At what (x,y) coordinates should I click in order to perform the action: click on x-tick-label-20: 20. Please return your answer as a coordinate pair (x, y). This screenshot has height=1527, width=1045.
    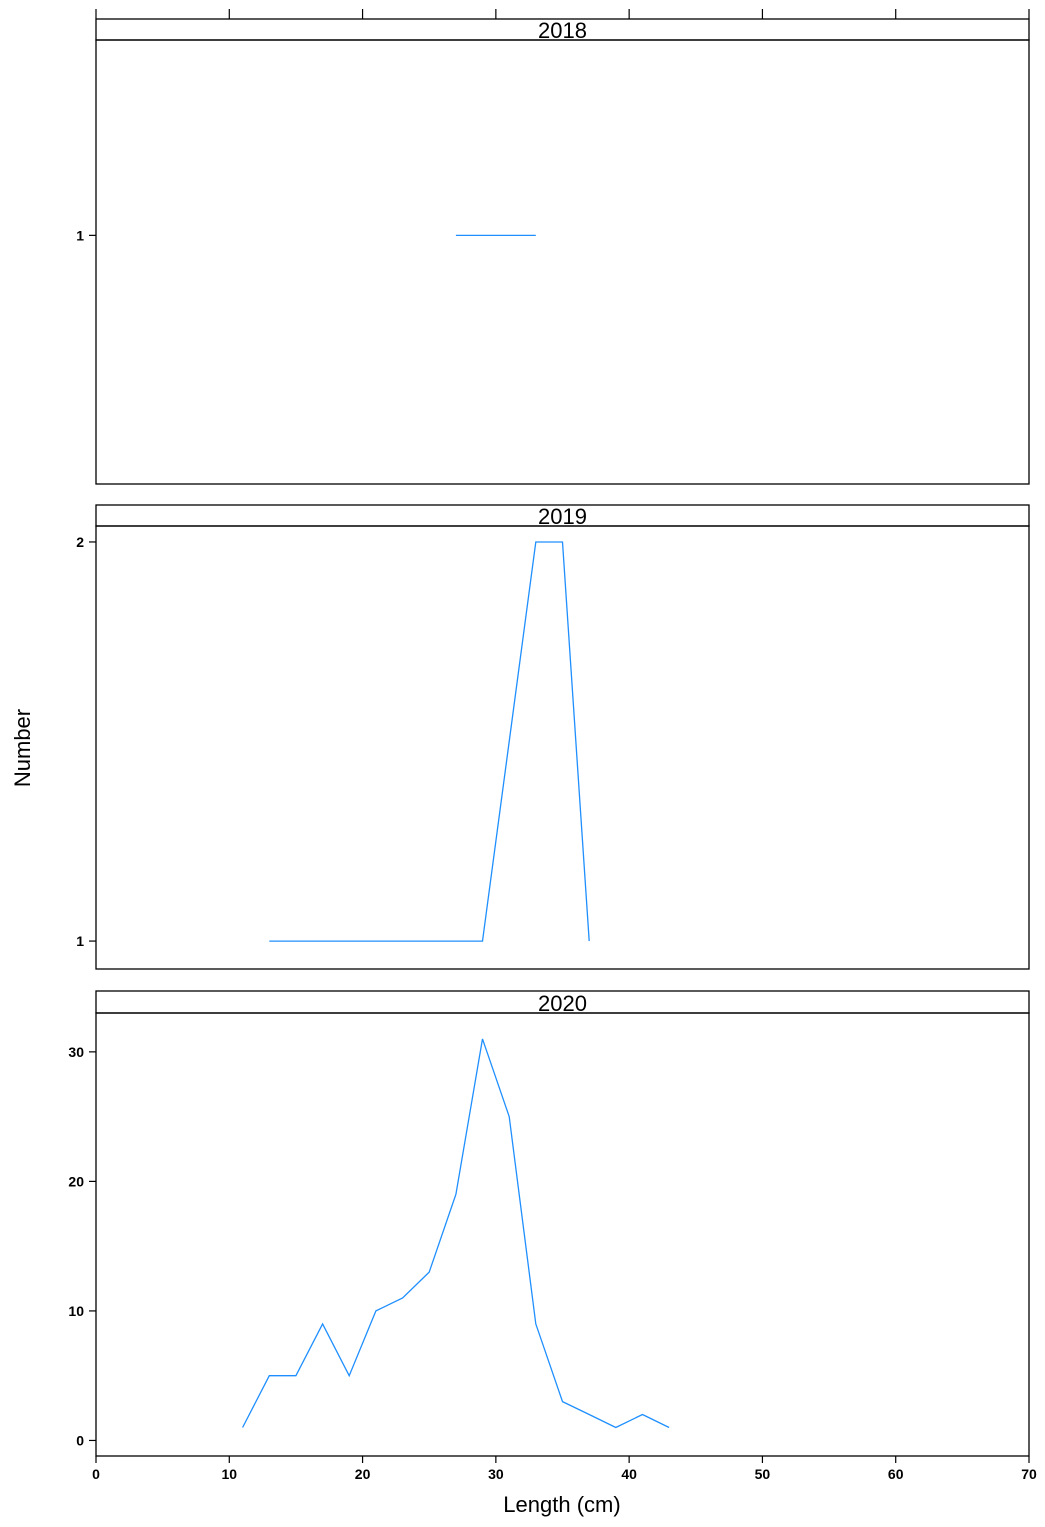
    Looking at the image, I should click on (363, 1474).